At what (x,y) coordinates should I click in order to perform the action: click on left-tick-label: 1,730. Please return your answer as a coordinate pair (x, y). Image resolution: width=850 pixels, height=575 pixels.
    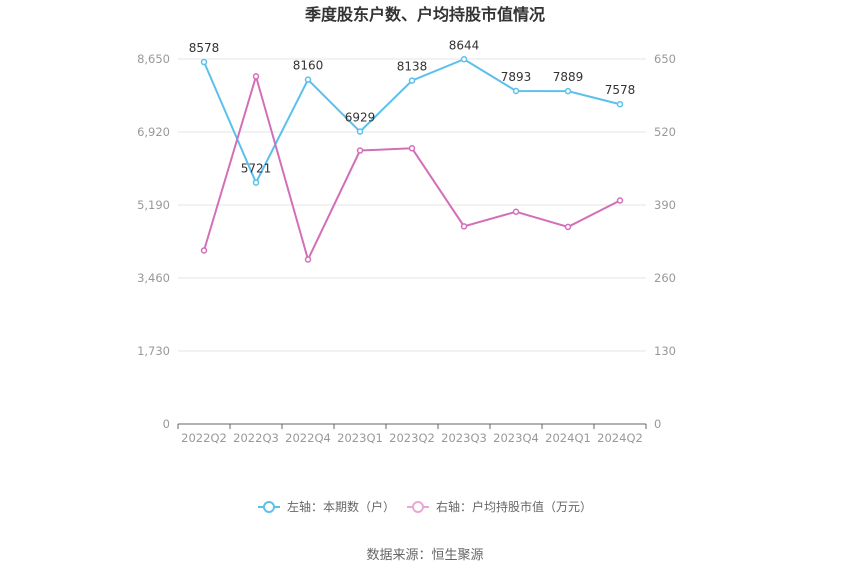
    Looking at the image, I should click on (153, 351).